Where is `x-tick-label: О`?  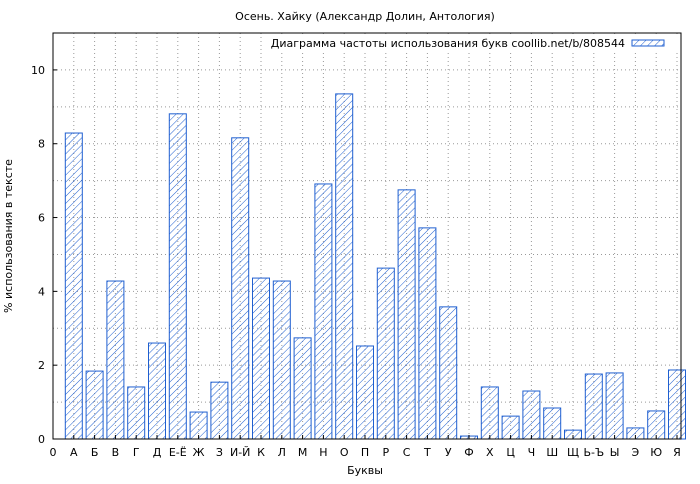
x-tick-label: О is located at coordinates (344, 452).